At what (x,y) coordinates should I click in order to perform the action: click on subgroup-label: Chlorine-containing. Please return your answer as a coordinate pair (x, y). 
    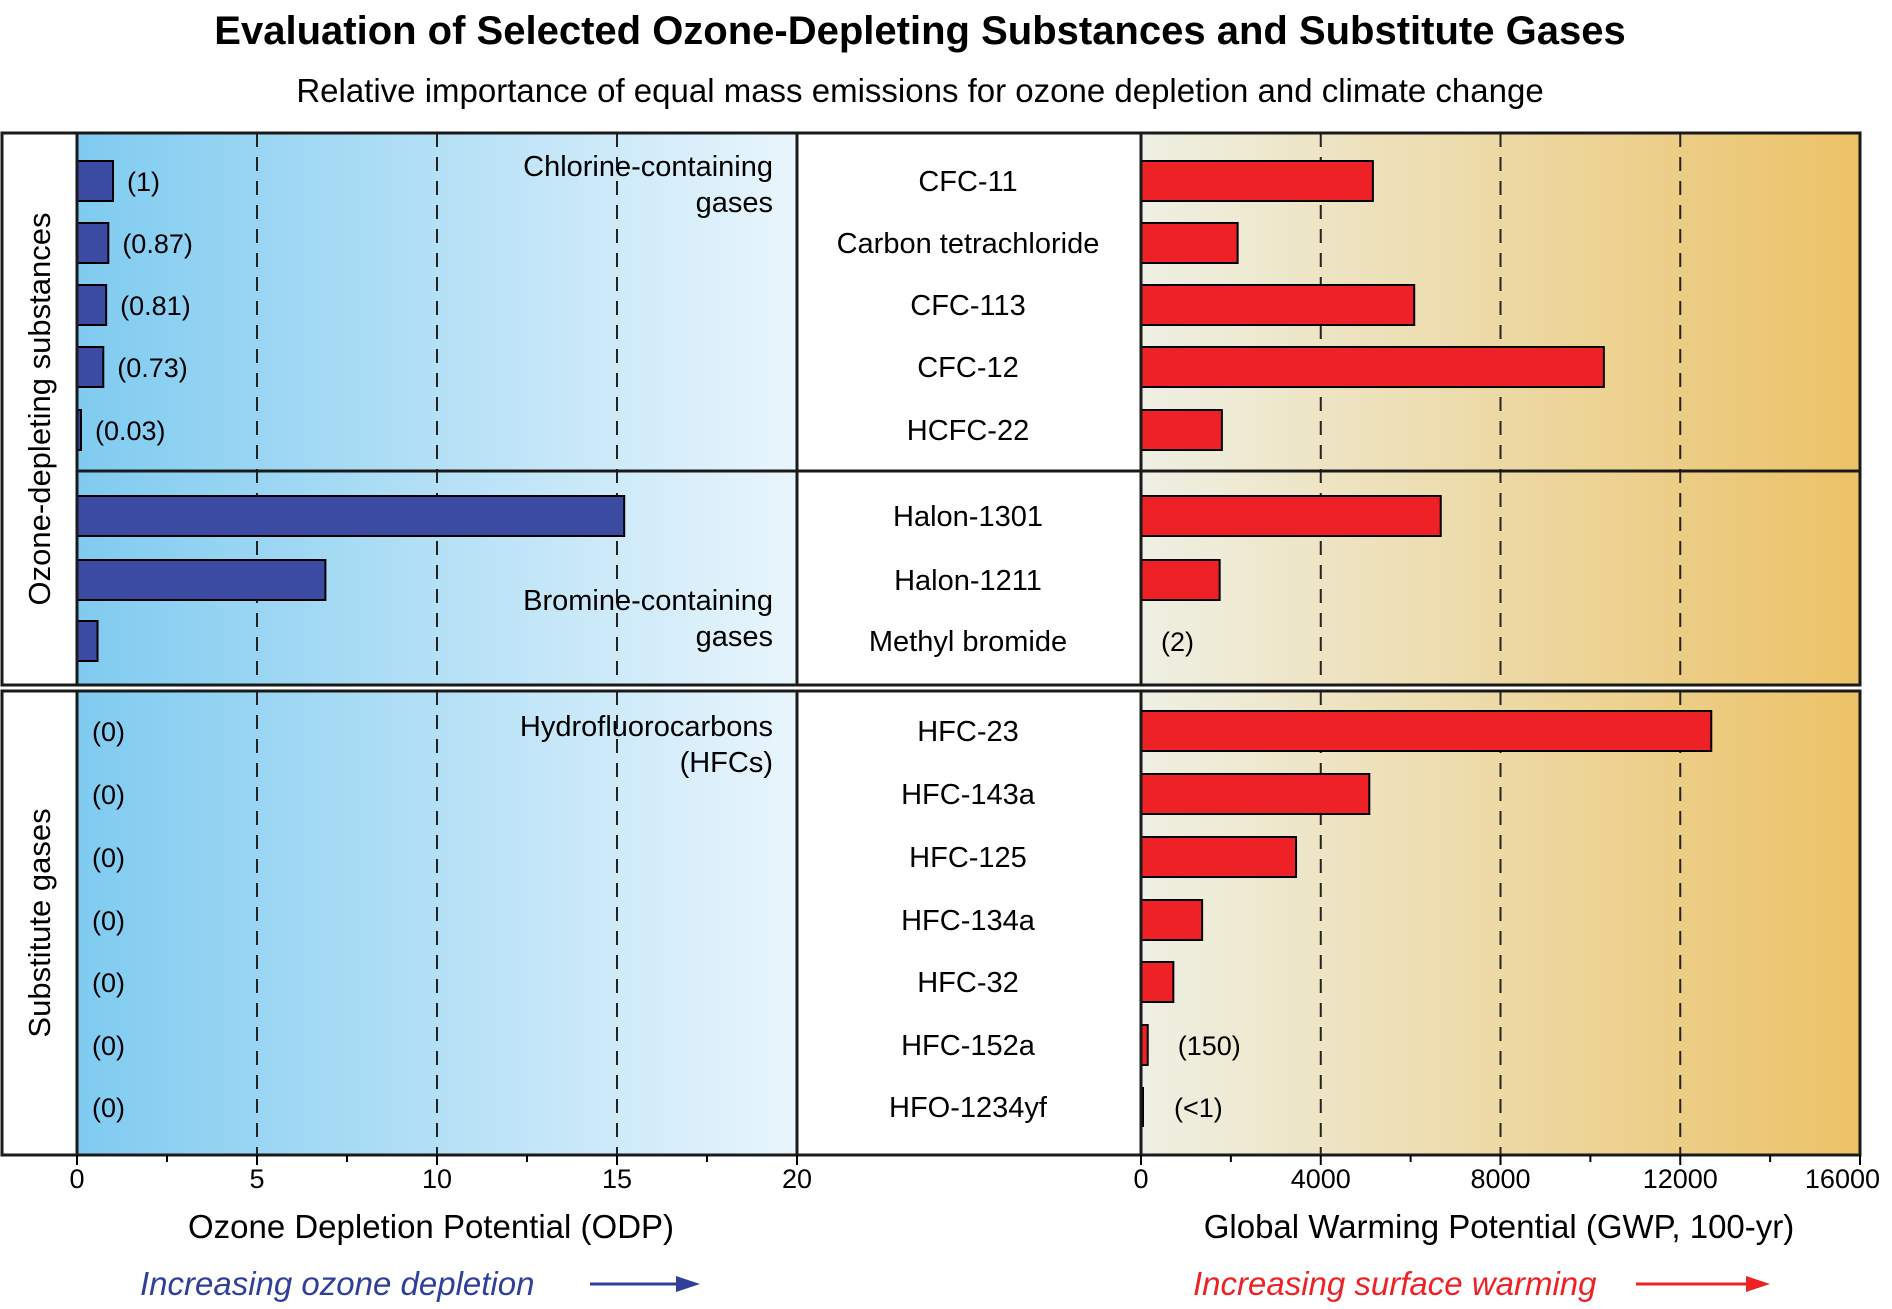
    Looking at the image, I should click on (648, 167).